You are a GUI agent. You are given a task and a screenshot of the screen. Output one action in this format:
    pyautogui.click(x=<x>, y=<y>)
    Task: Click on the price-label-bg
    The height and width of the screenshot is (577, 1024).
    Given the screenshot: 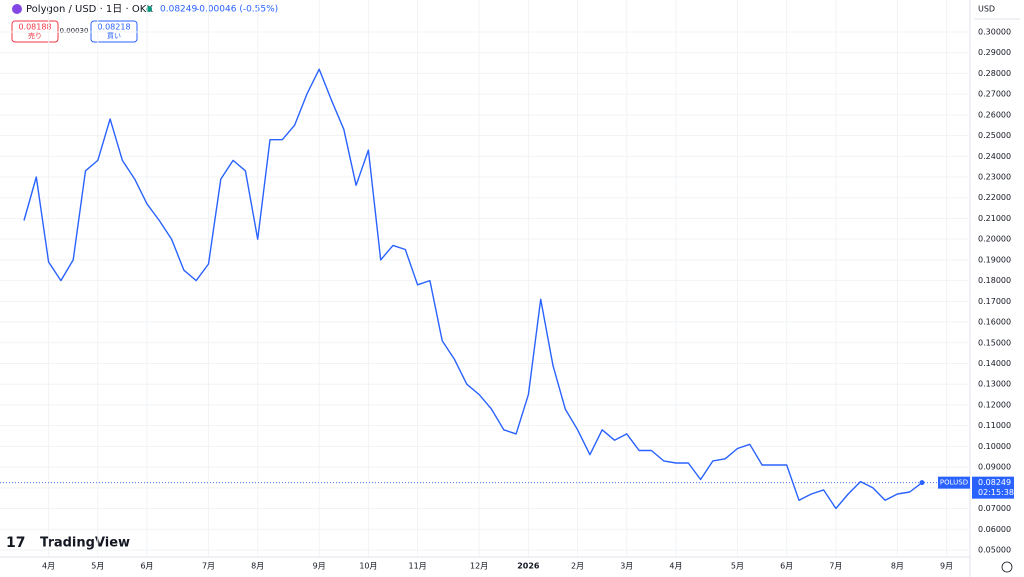 What is the action you would take?
    pyautogui.click(x=993, y=487)
    